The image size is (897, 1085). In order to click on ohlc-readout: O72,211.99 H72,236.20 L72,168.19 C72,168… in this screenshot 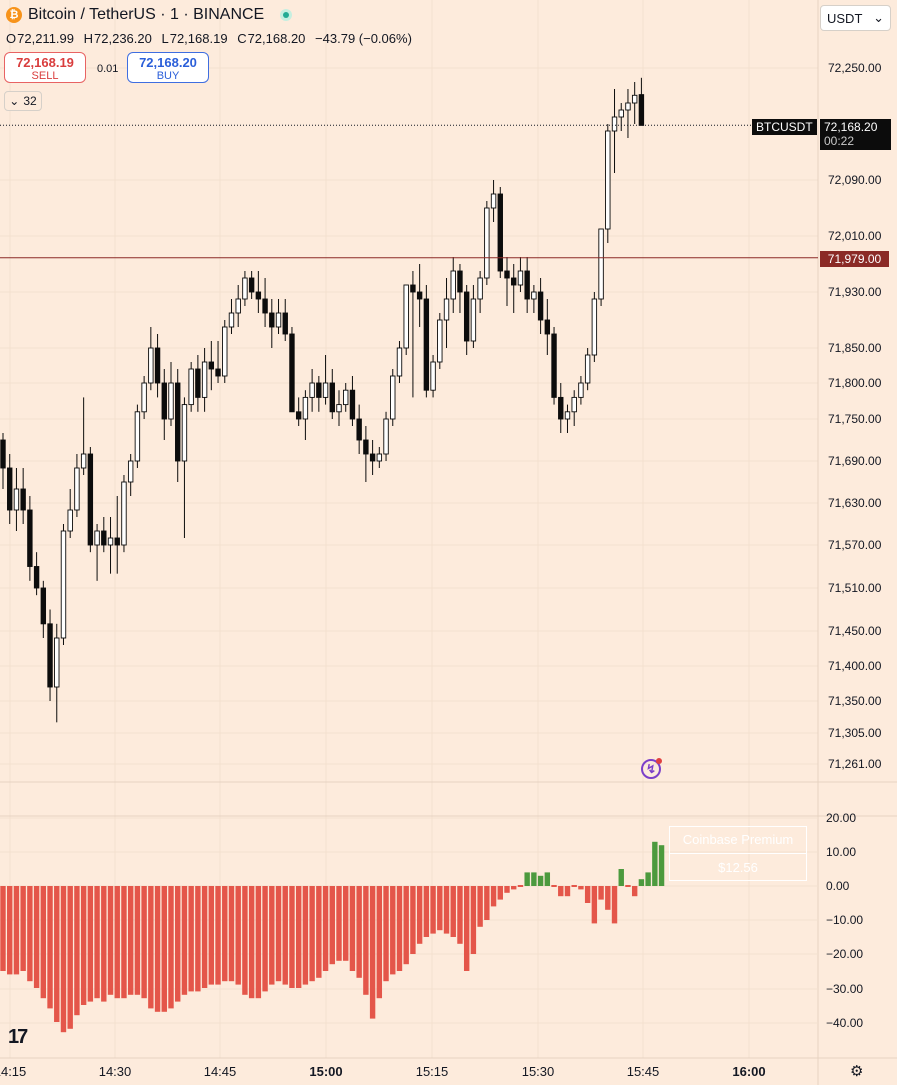, I will do `click(209, 38)`.